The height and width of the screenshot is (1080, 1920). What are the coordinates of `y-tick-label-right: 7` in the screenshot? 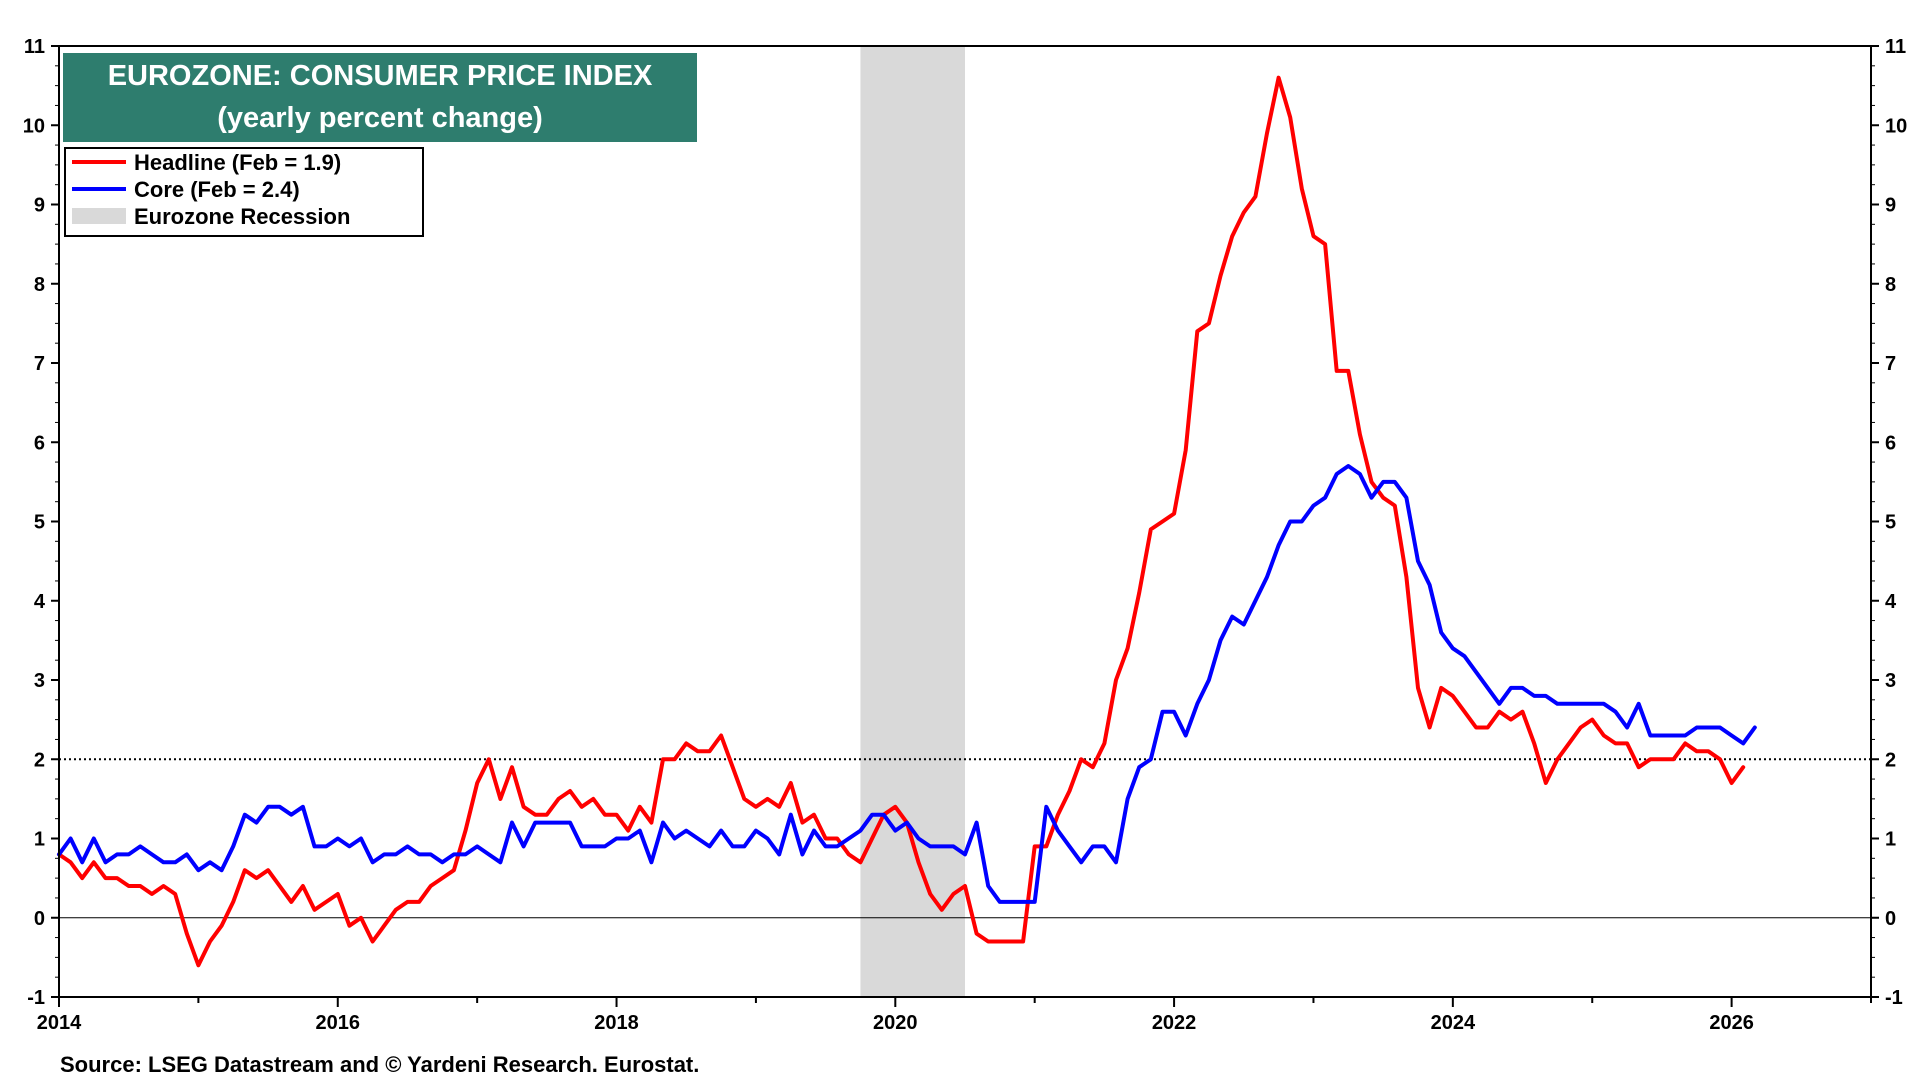 It's located at (1890, 364).